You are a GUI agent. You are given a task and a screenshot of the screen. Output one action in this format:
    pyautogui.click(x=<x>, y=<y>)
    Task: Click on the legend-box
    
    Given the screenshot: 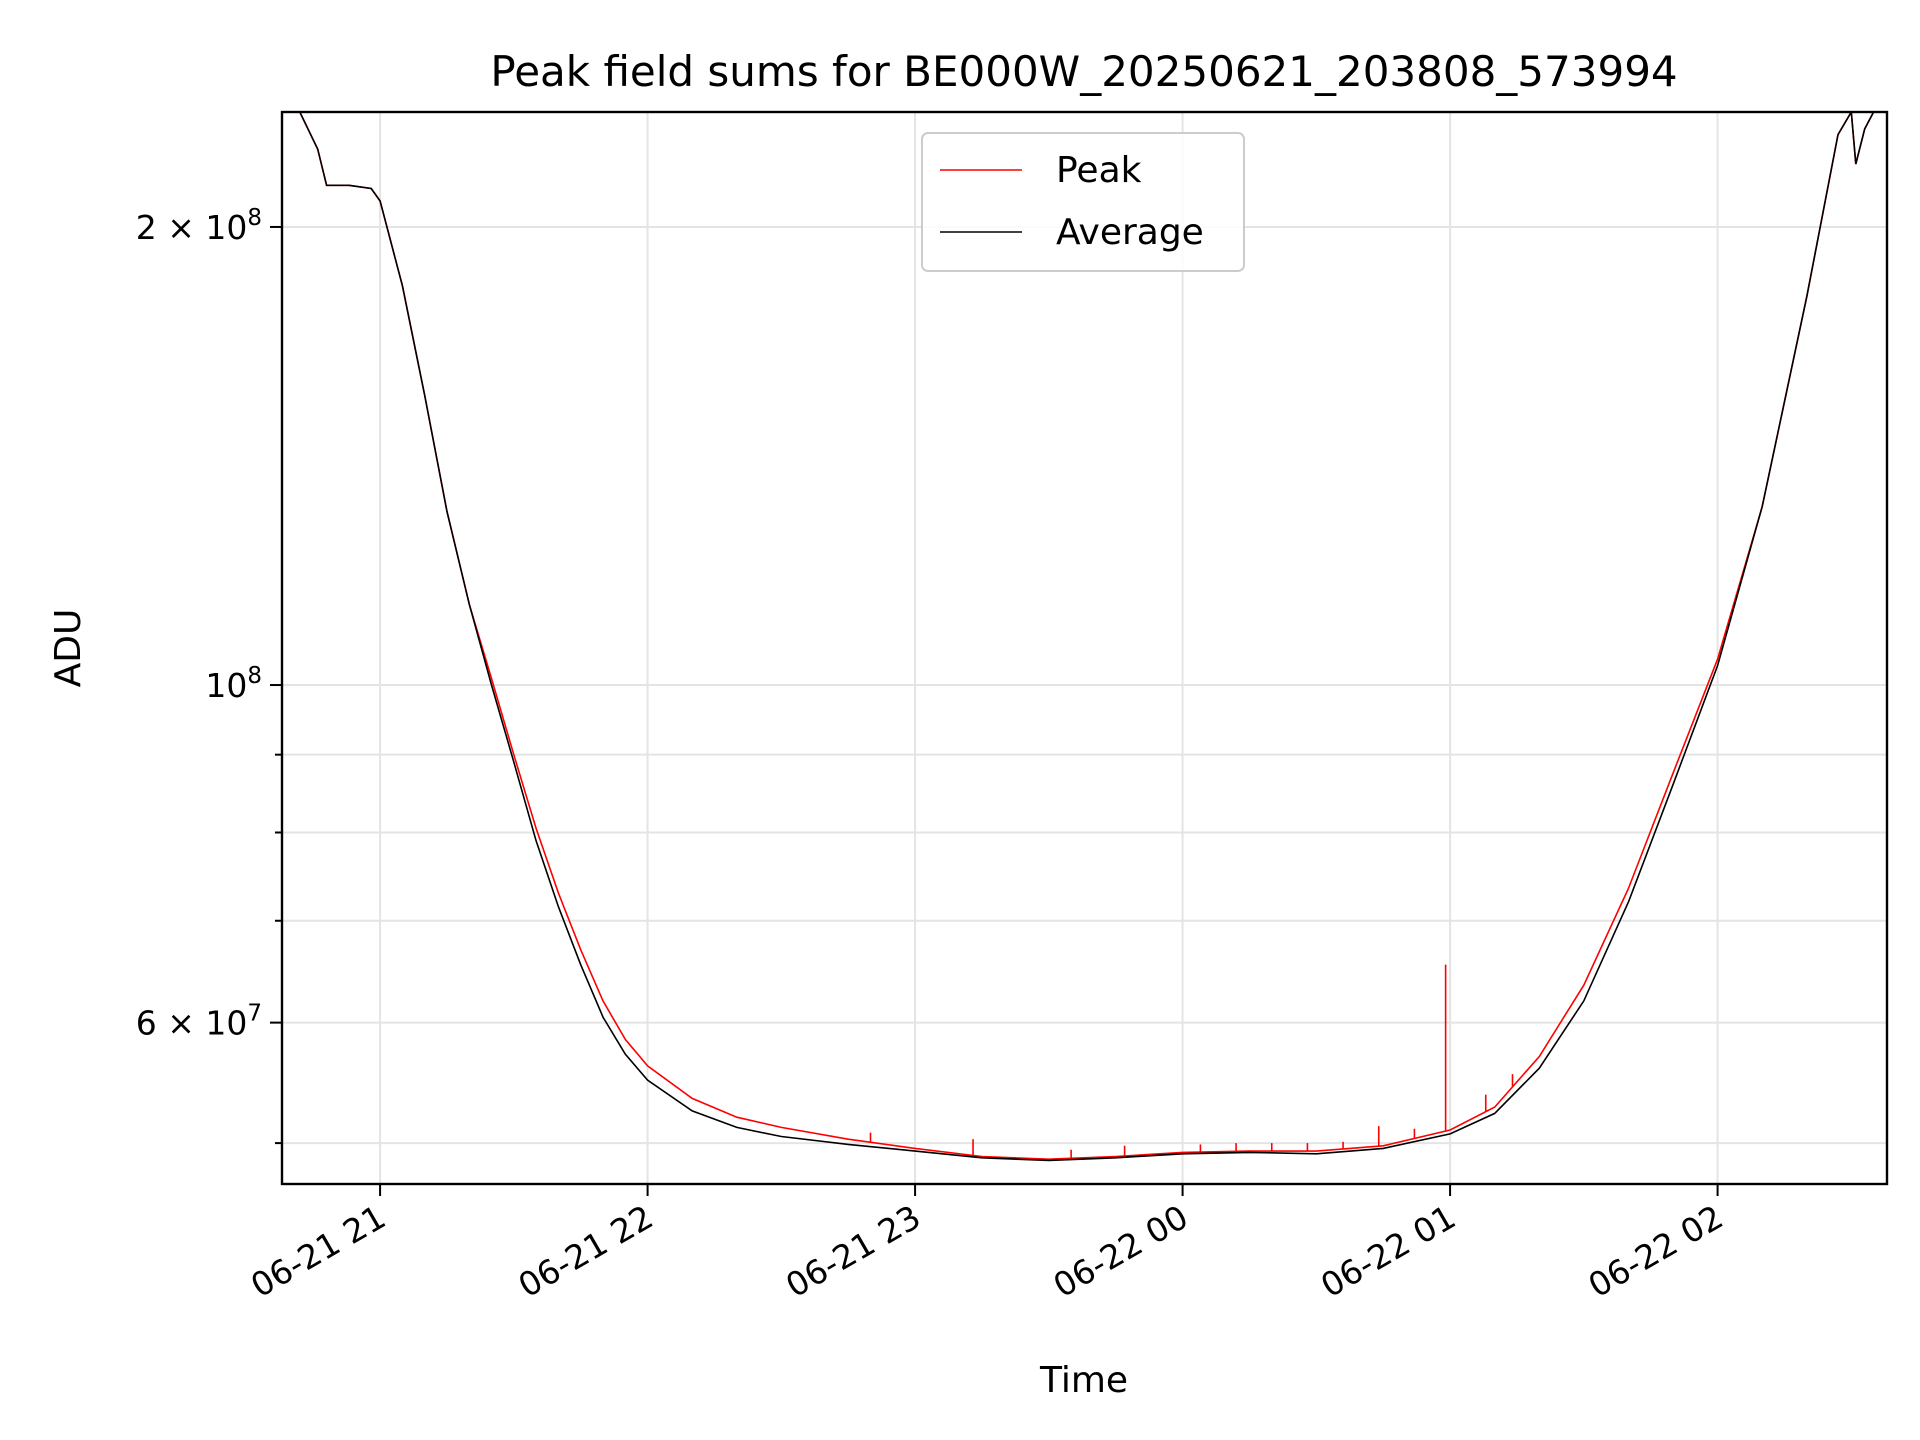 What is the action you would take?
    pyautogui.click(x=1083, y=202)
    